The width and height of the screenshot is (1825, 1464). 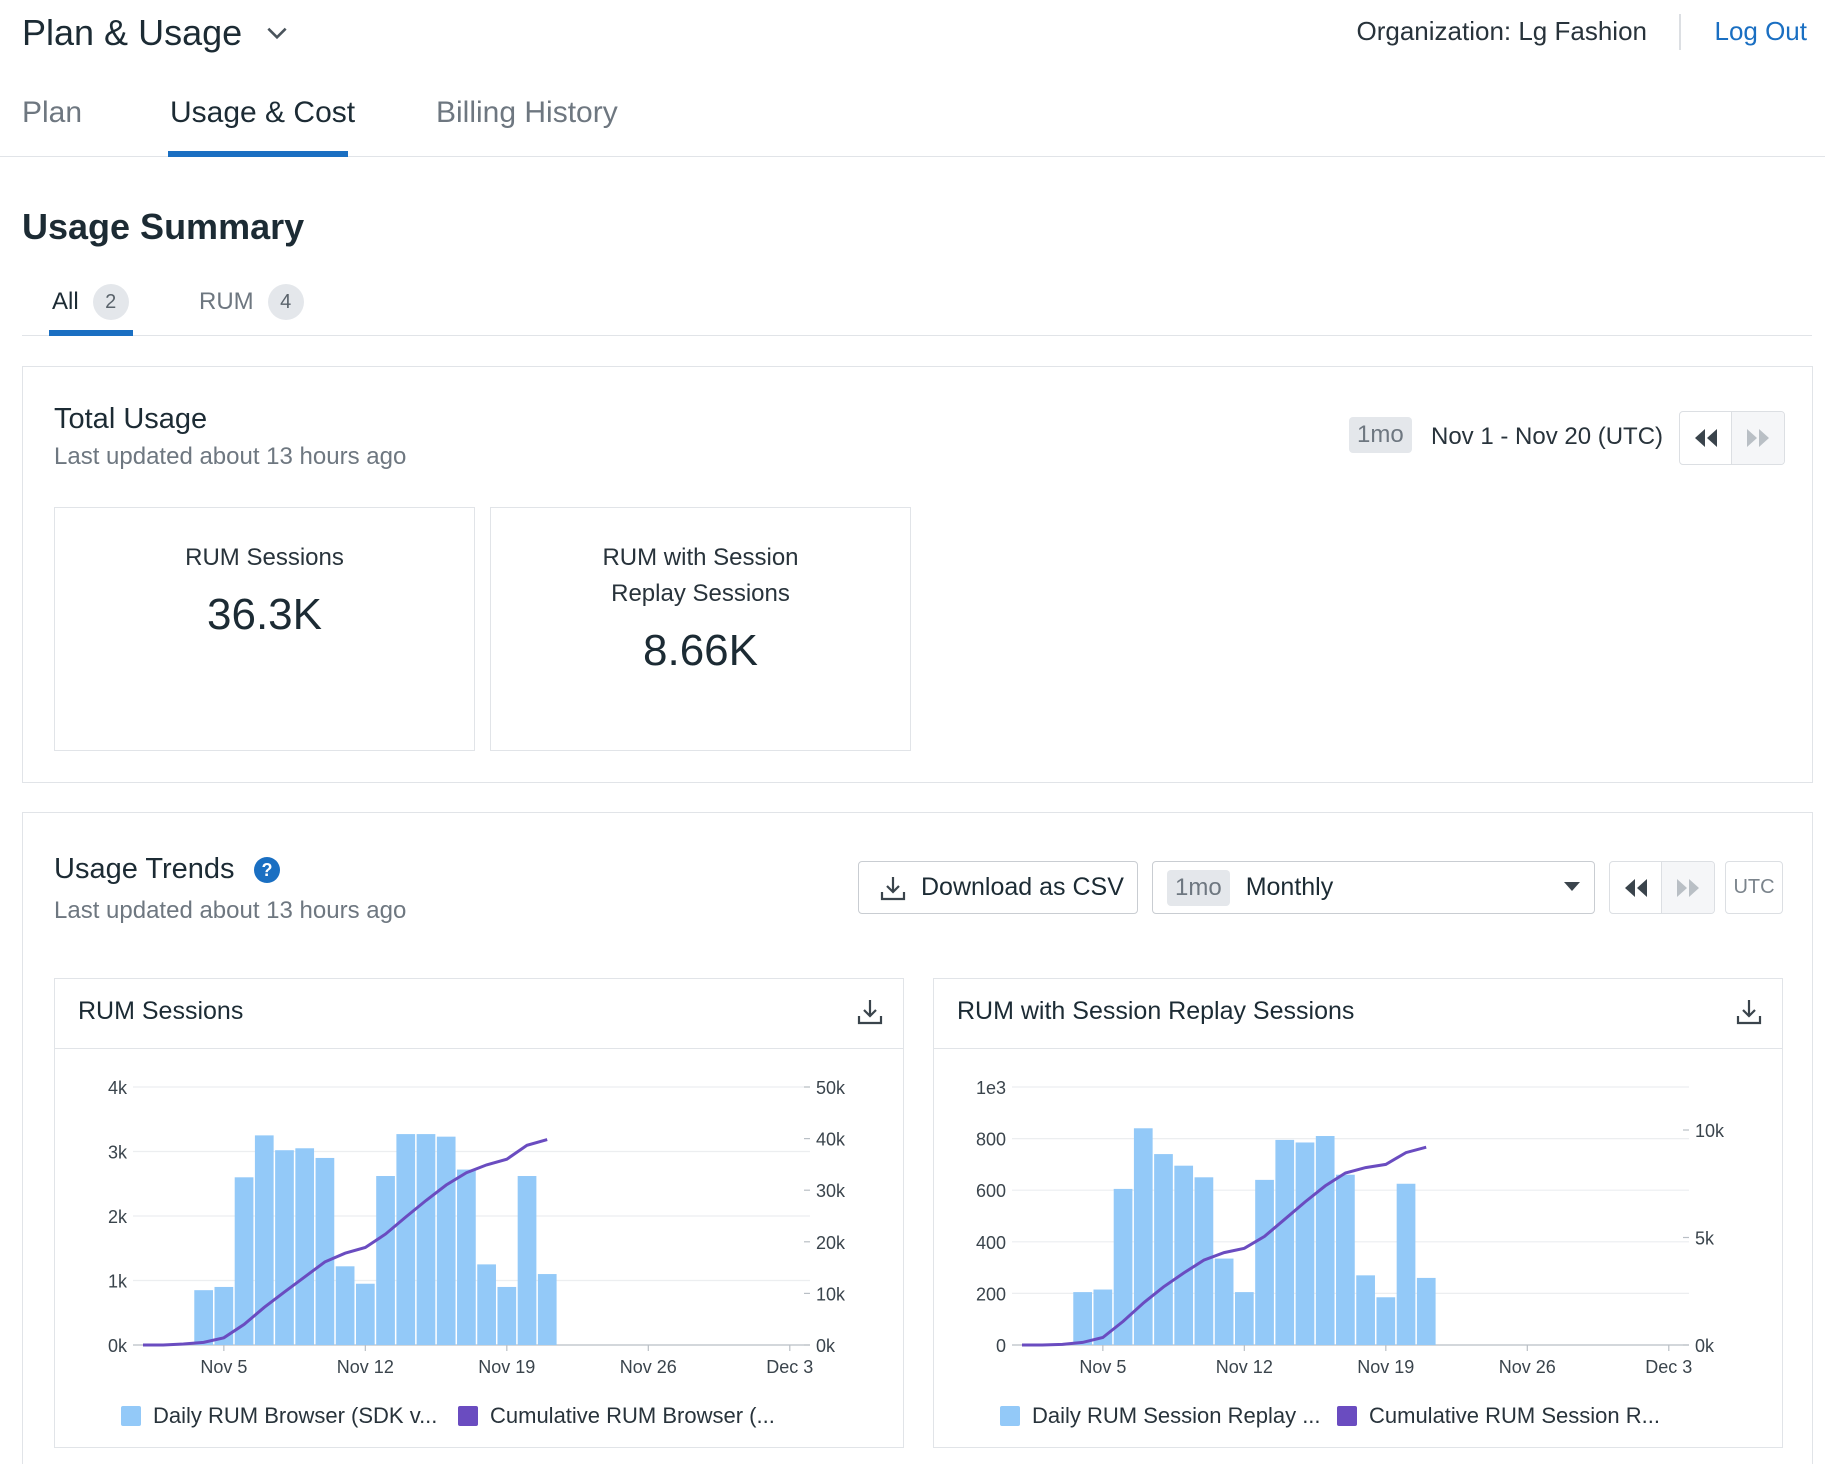 I want to click on period-select: 1mo Monthly, so click(x=1373, y=887).